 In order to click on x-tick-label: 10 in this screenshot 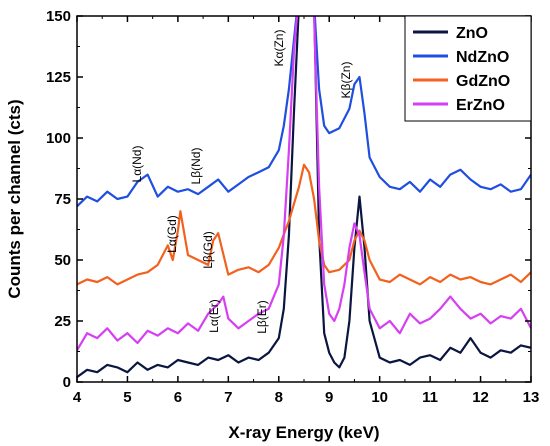, I will do `click(379, 397)`.